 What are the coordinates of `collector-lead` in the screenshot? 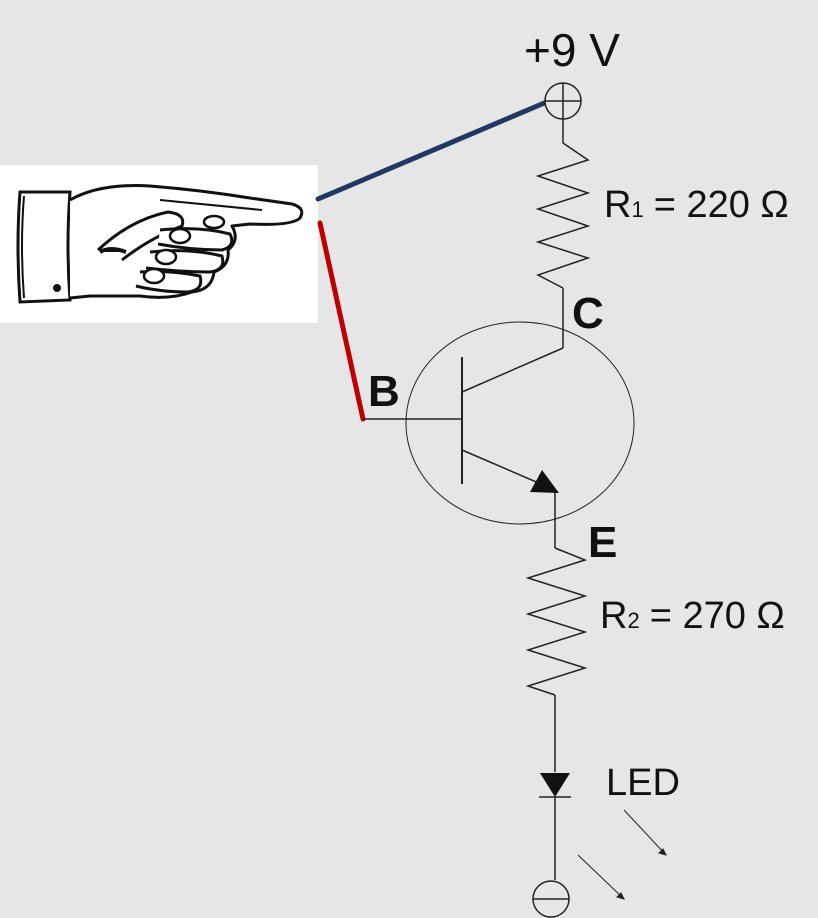 It's located at (512, 370).